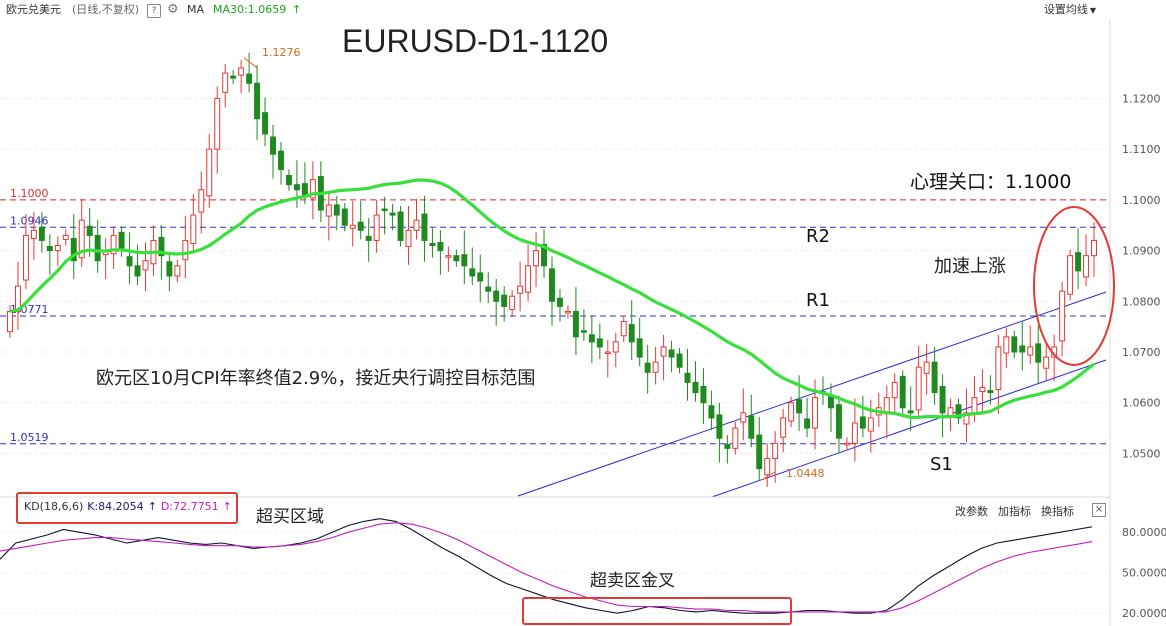 The width and height of the screenshot is (1166, 626). What do you see at coordinates (1065, 9) in the screenshot?
I see `settings-ma-label: 设置均线` at bounding box center [1065, 9].